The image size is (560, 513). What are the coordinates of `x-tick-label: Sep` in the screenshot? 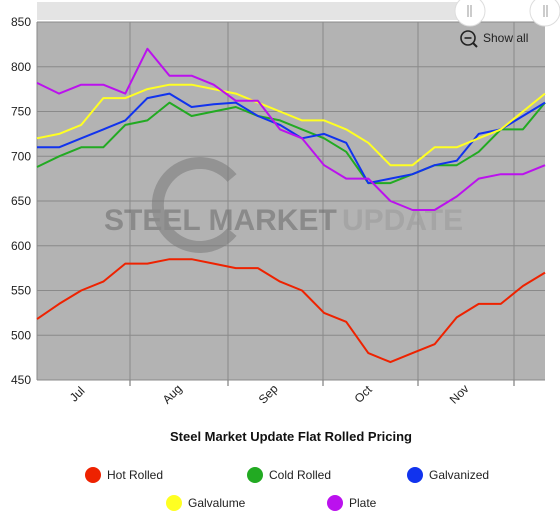 It's located at (268, 393).